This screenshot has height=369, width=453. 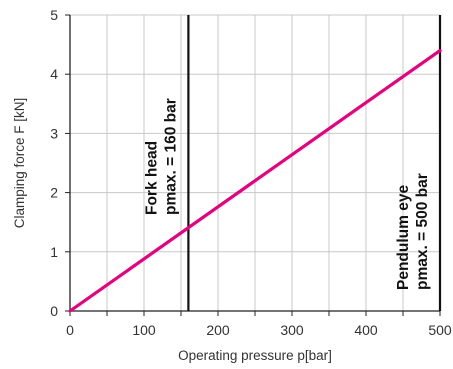 What do you see at coordinates (54, 311) in the screenshot?
I see `y-tick-label: 0` at bounding box center [54, 311].